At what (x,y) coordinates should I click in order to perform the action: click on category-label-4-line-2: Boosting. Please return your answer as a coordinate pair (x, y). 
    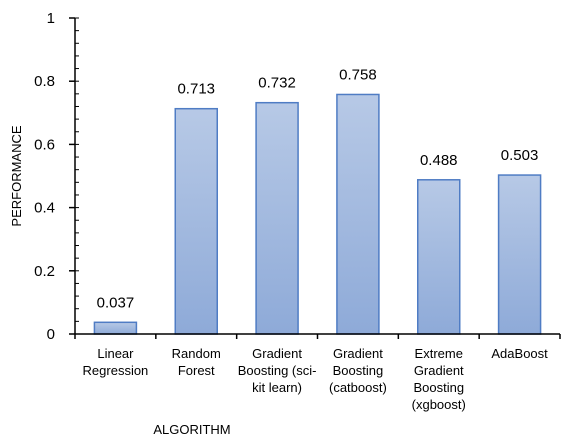
    Looking at the image, I should click on (438, 387).